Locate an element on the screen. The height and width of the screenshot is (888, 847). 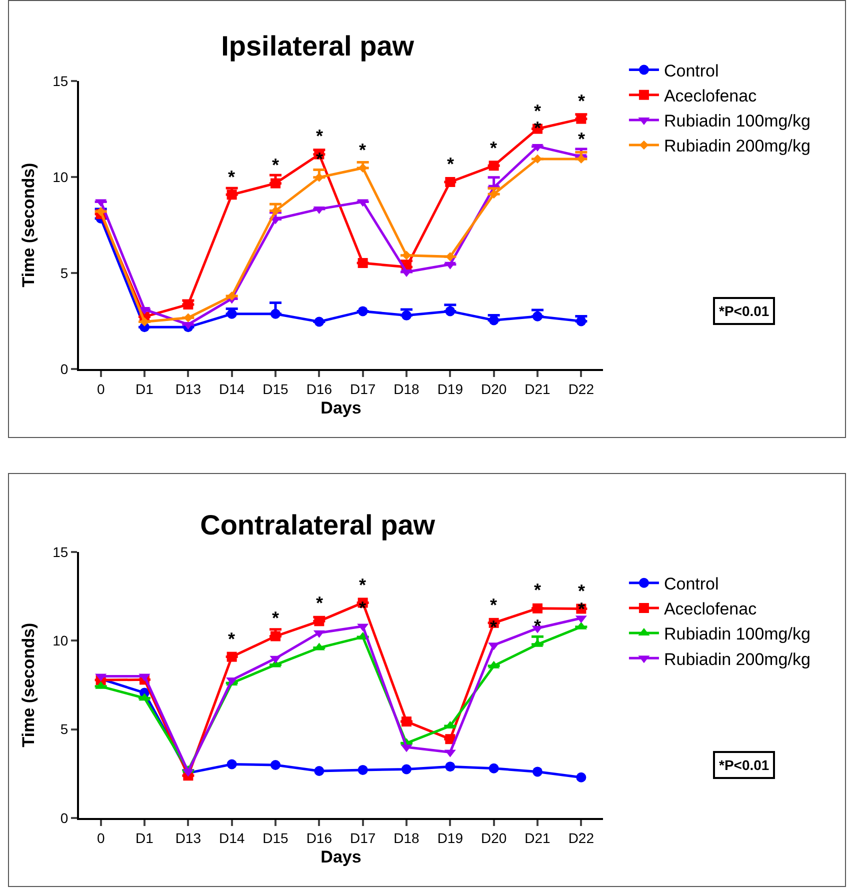
legend-label: Aceclofenac is located at coordinates (711, 96).